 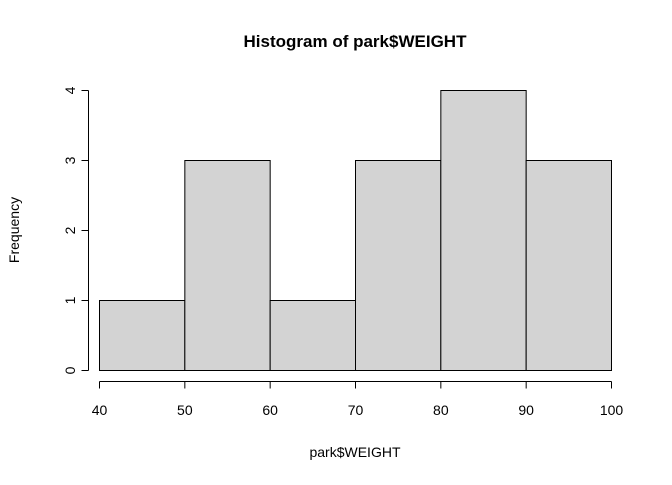 I want to click on x-tick-label: 80, so click(x=441, y=410).